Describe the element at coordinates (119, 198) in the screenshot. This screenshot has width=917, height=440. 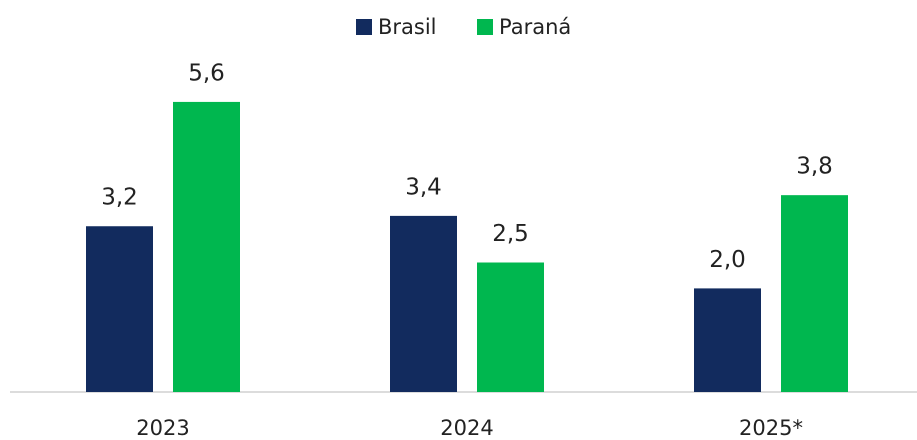
I see `data-label: 3,2` at that location.